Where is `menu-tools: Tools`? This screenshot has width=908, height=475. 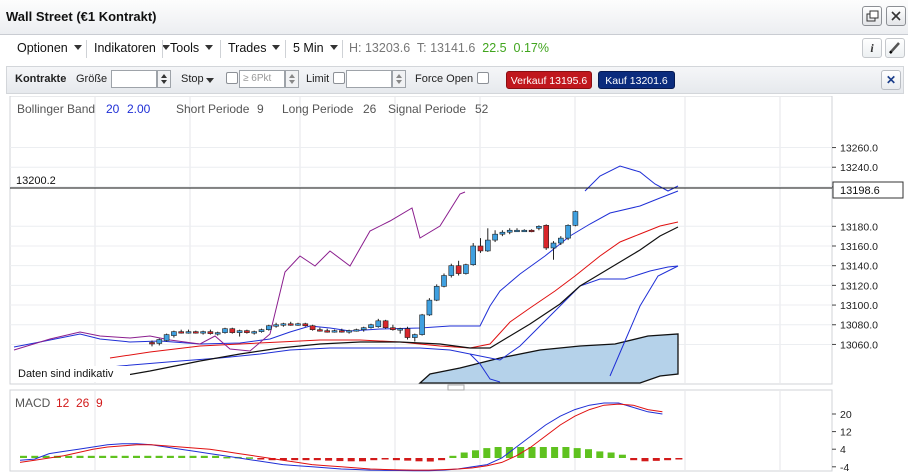
menu-tools: Tools is located at coordinates (192, 48).